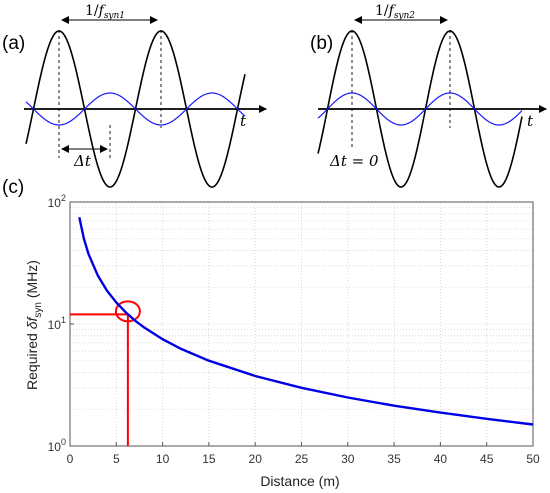 The image size is (550, 493). What do you see at coordinates (321, 43) in the screenshot?
I see `panel-b-label: (b)` at bounding box center [321, 43].